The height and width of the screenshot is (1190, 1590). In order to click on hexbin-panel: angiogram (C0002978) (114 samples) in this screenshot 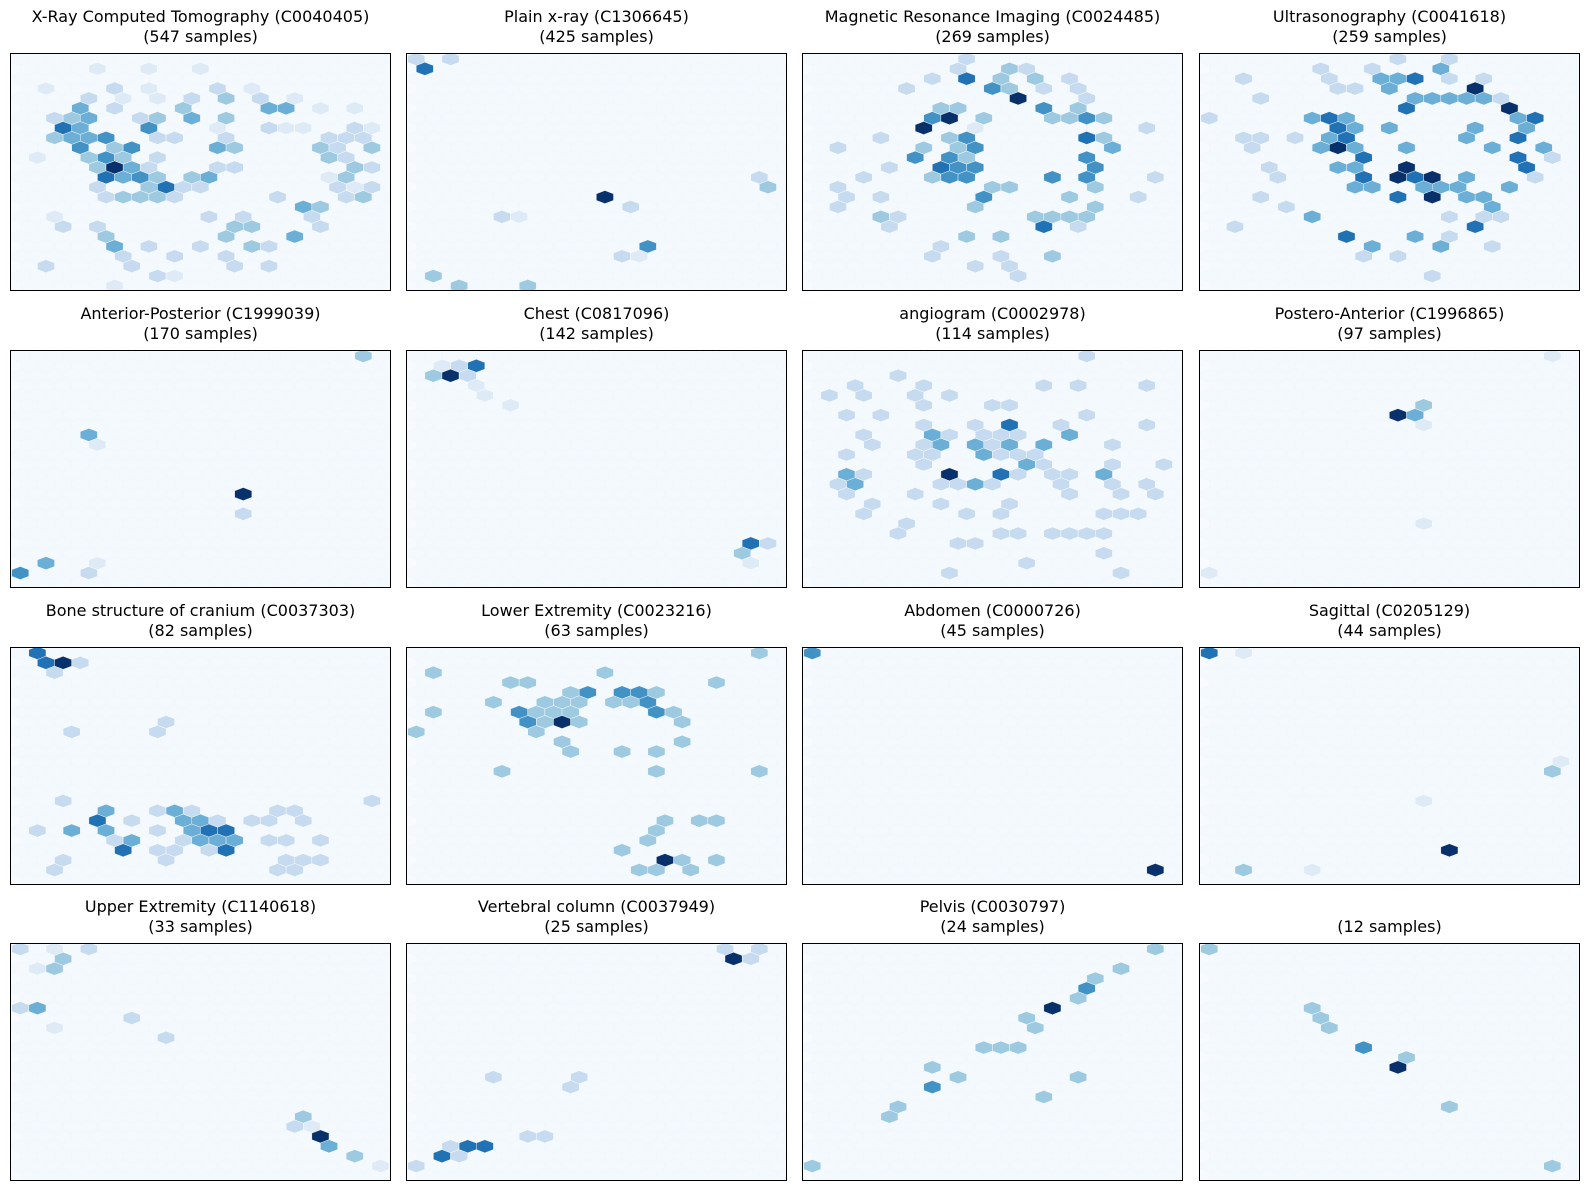, I will do `click(992, 445)`.